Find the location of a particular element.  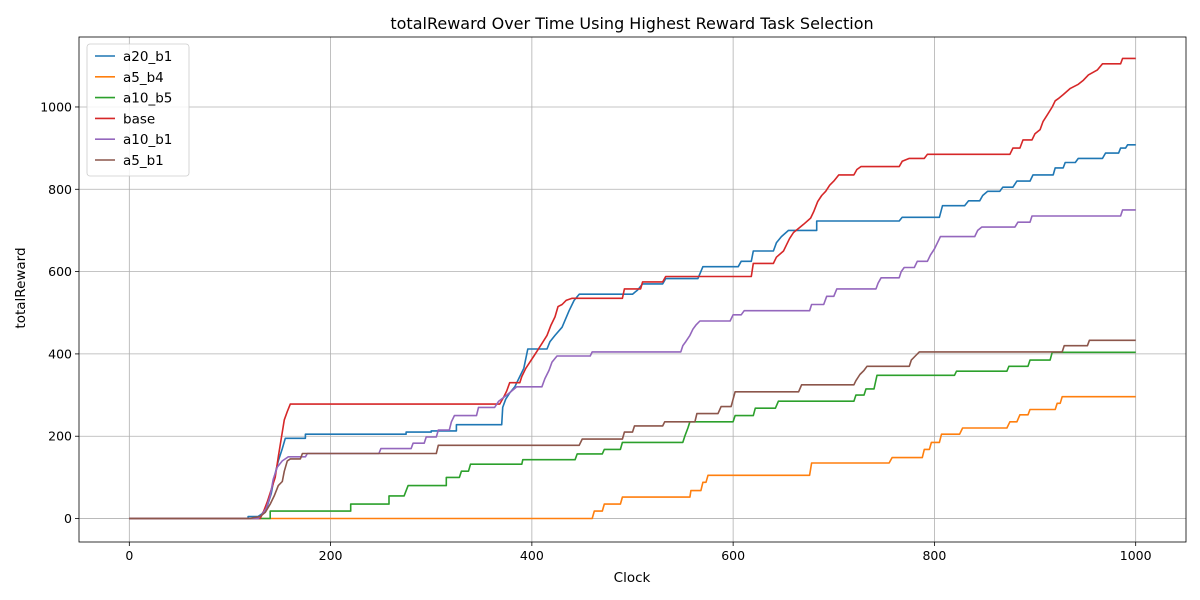

x-tick-label: 600 is located at coordinates (733, 555).